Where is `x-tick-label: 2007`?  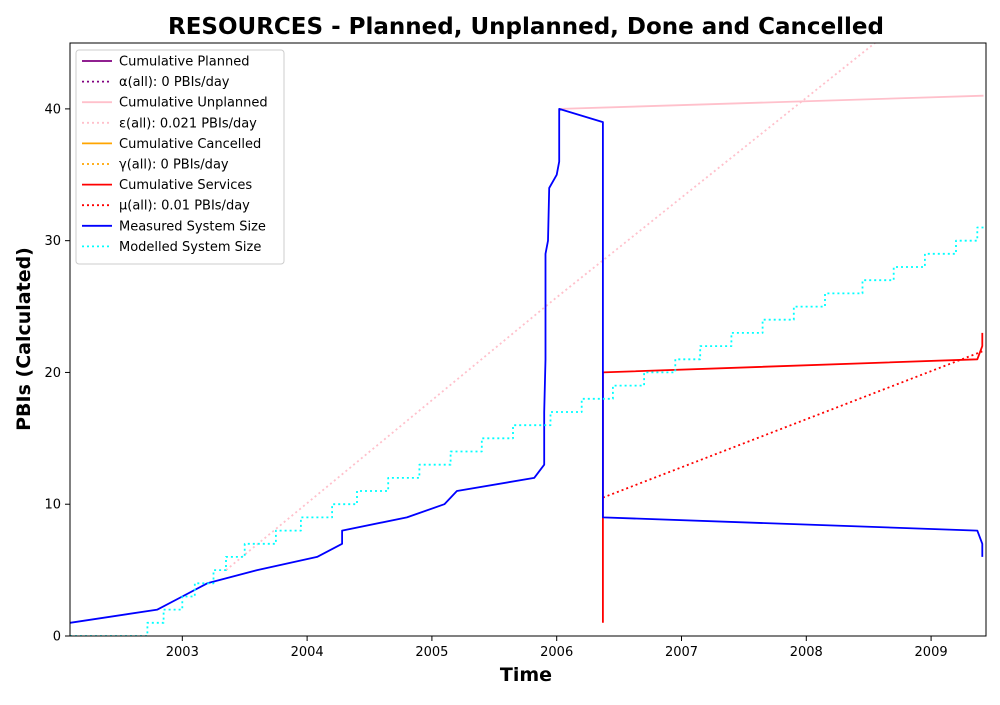
x-tick-label: 2007 is located at coordinates (681, 652).